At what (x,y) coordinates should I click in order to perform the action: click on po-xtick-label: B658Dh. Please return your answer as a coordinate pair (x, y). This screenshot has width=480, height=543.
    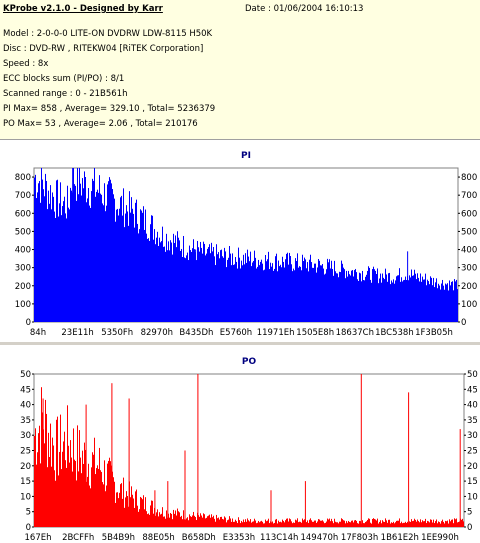
    Looking at the image, I should click on (199, 538).